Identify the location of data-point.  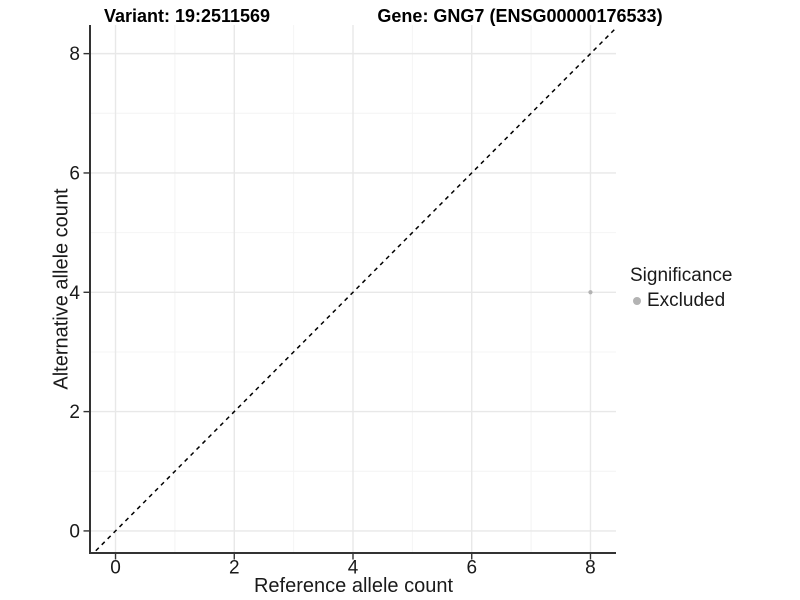
(590, 292).